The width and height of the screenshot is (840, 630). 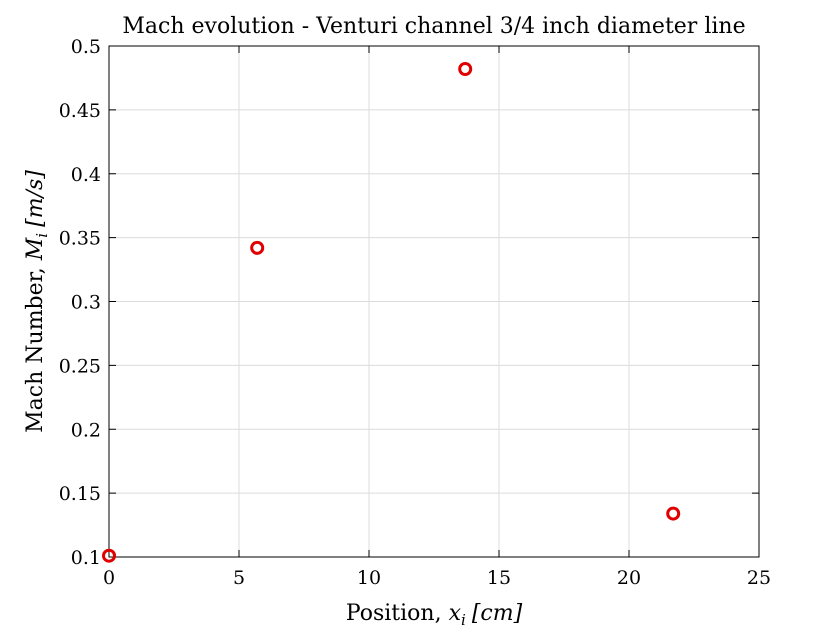 I want to click on y-tick-label: 0.5, so click(x=86, y=47).